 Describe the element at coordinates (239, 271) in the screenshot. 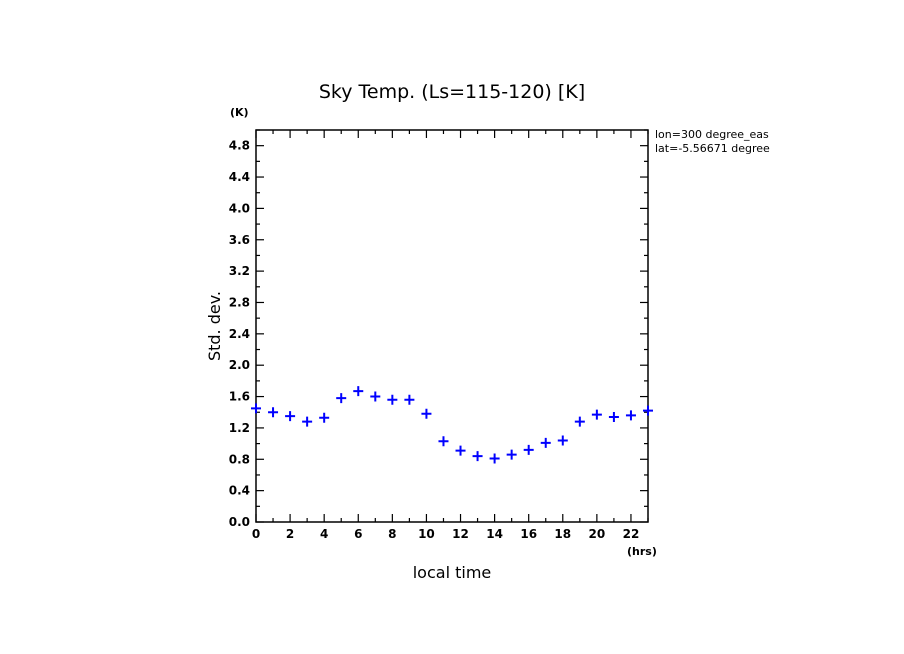

I see `y-tick-label: 3.2` at that location.